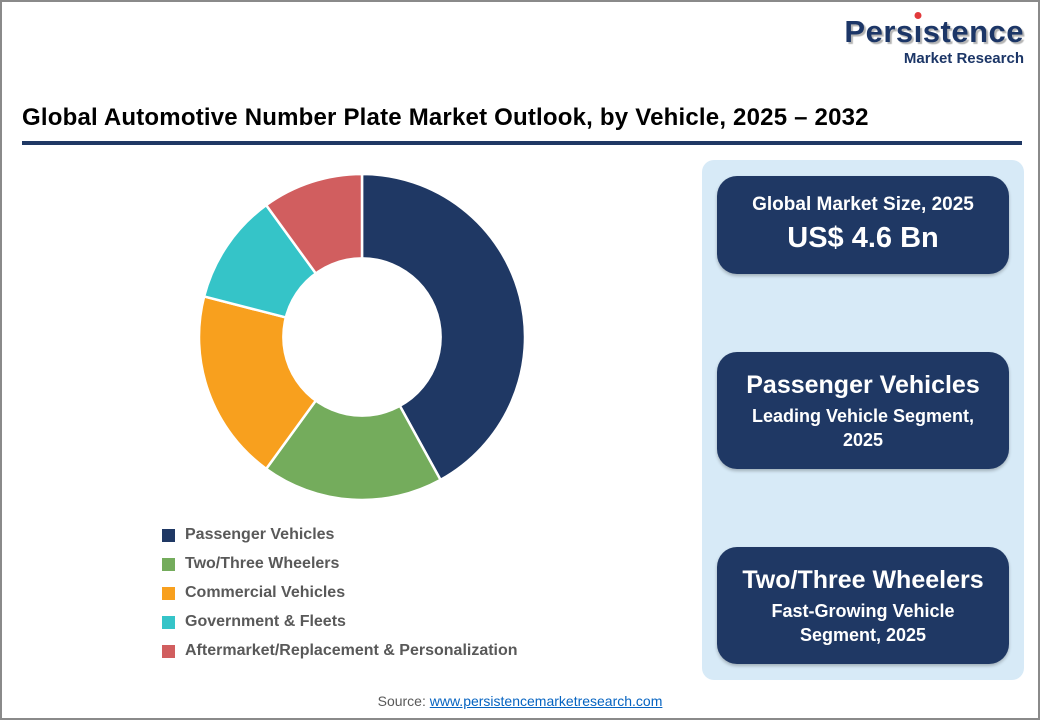 This screenshot has width=1040, height=720. What do you see at coordinates (432, 622) in the screenshot?
I see `legend-item: Government & Fleets` at bounding box center [432, 622].